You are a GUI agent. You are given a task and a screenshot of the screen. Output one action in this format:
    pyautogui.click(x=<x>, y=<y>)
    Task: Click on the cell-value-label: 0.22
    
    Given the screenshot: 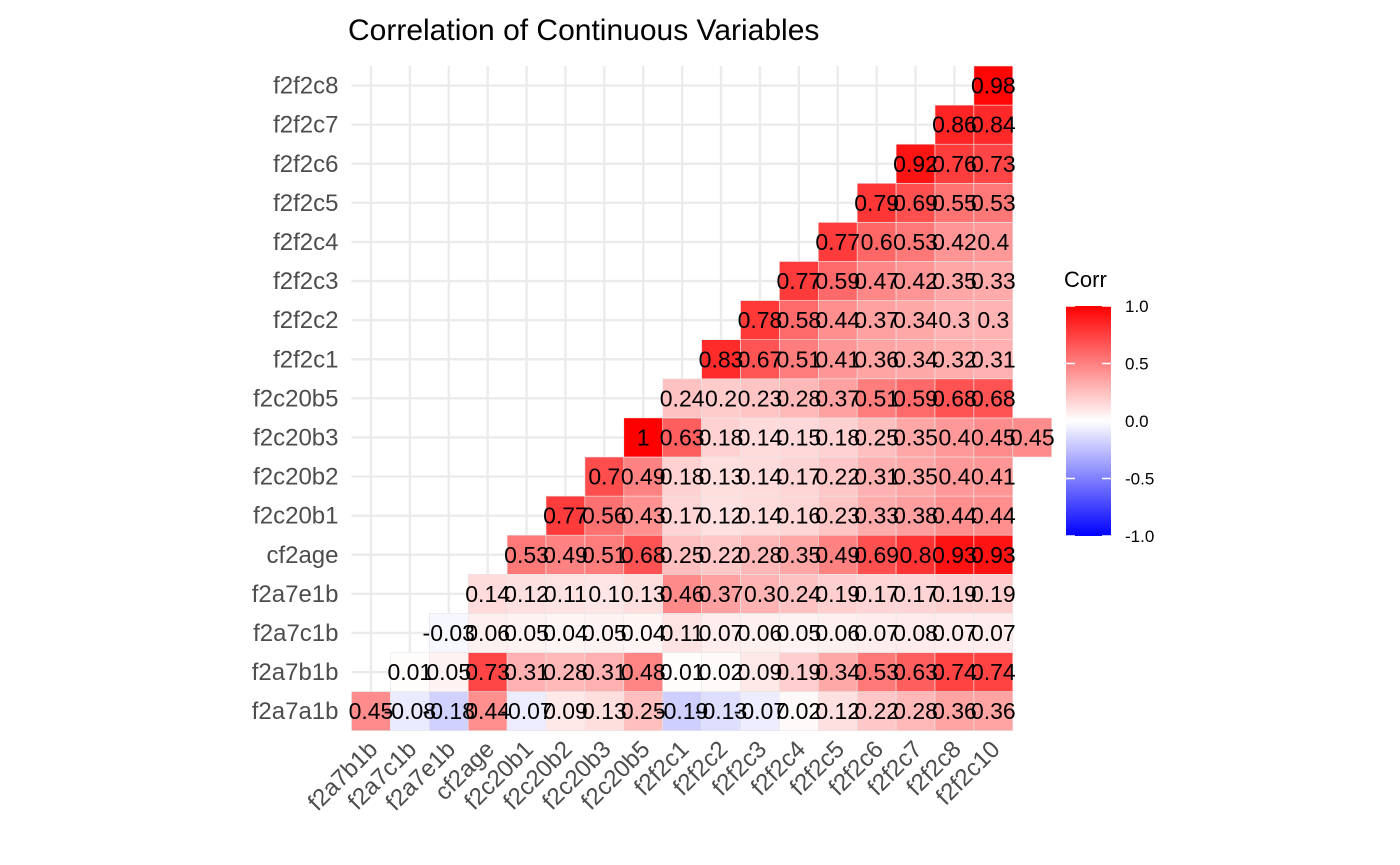 What is the action you would take?
    pyautogui.click(x=837, y=477)
    